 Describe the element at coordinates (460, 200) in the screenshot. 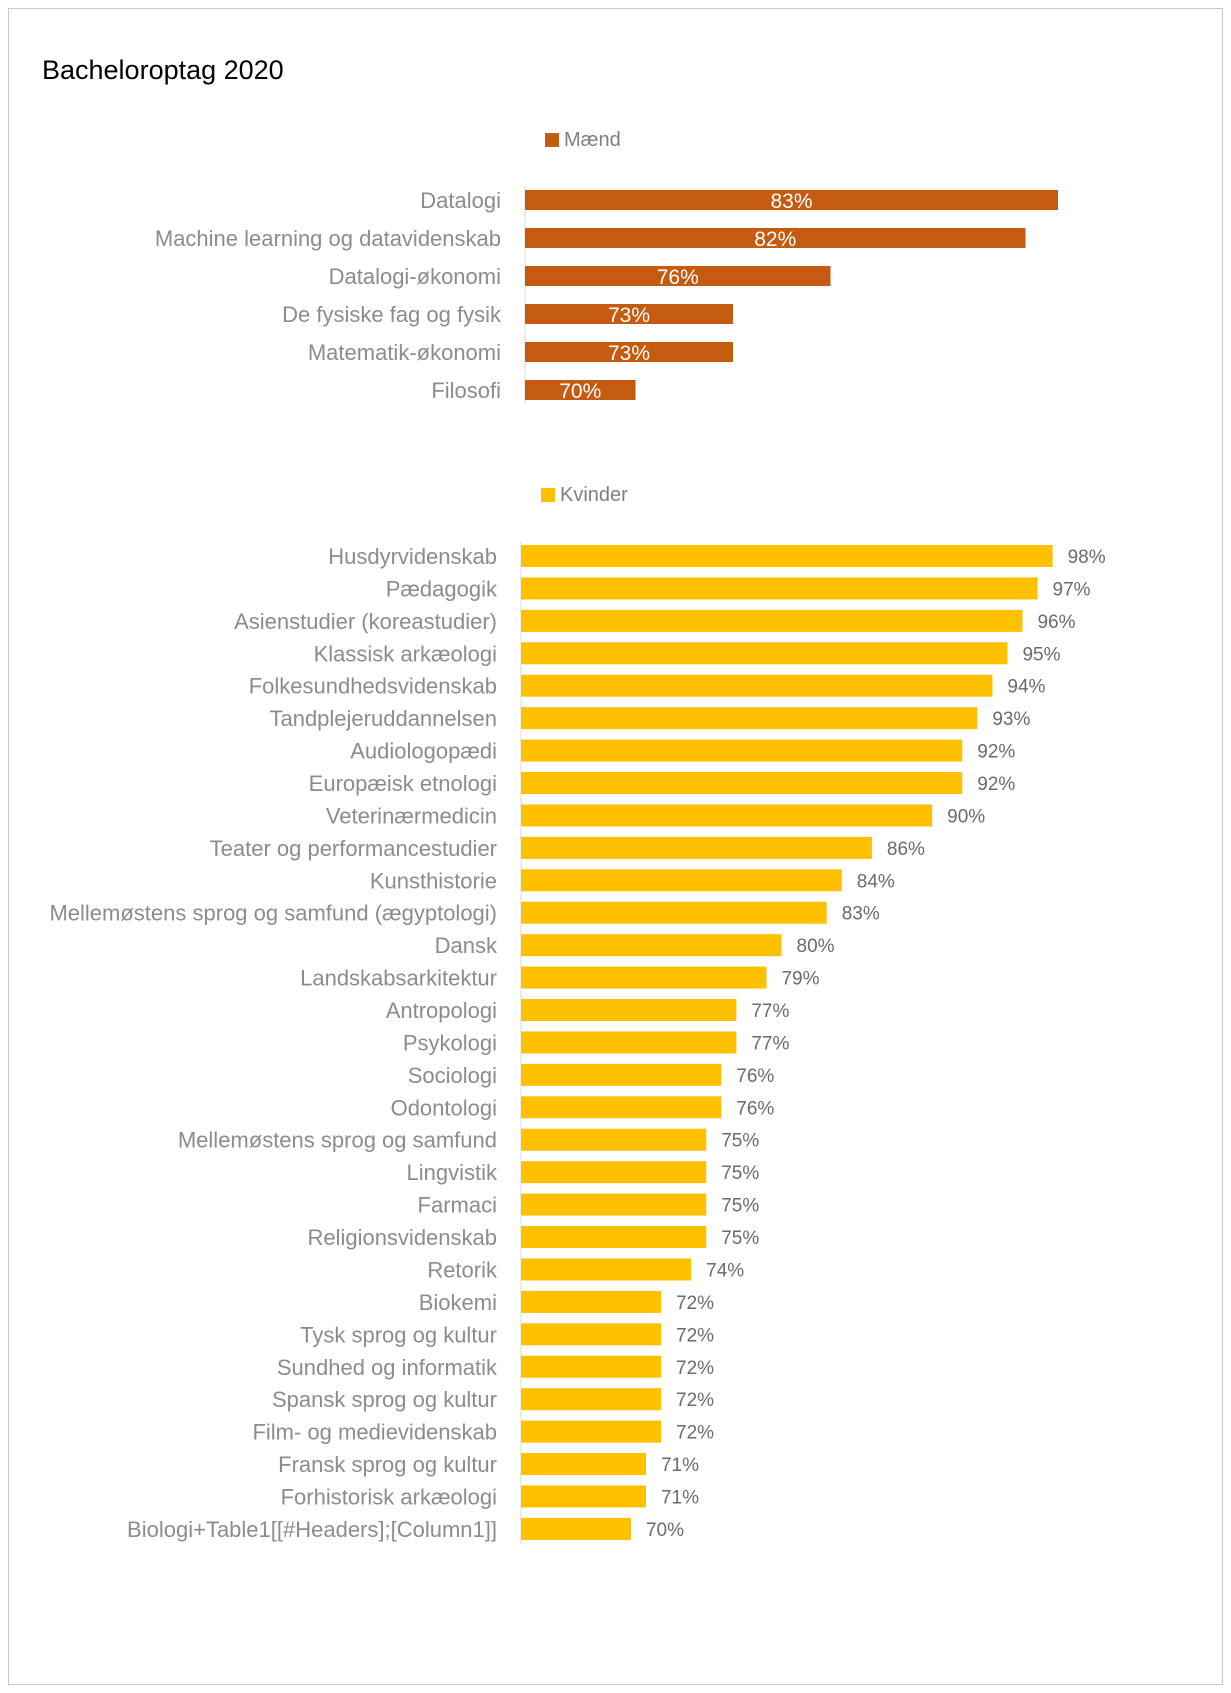

I see `men-category-label: Datalogi` at that location.